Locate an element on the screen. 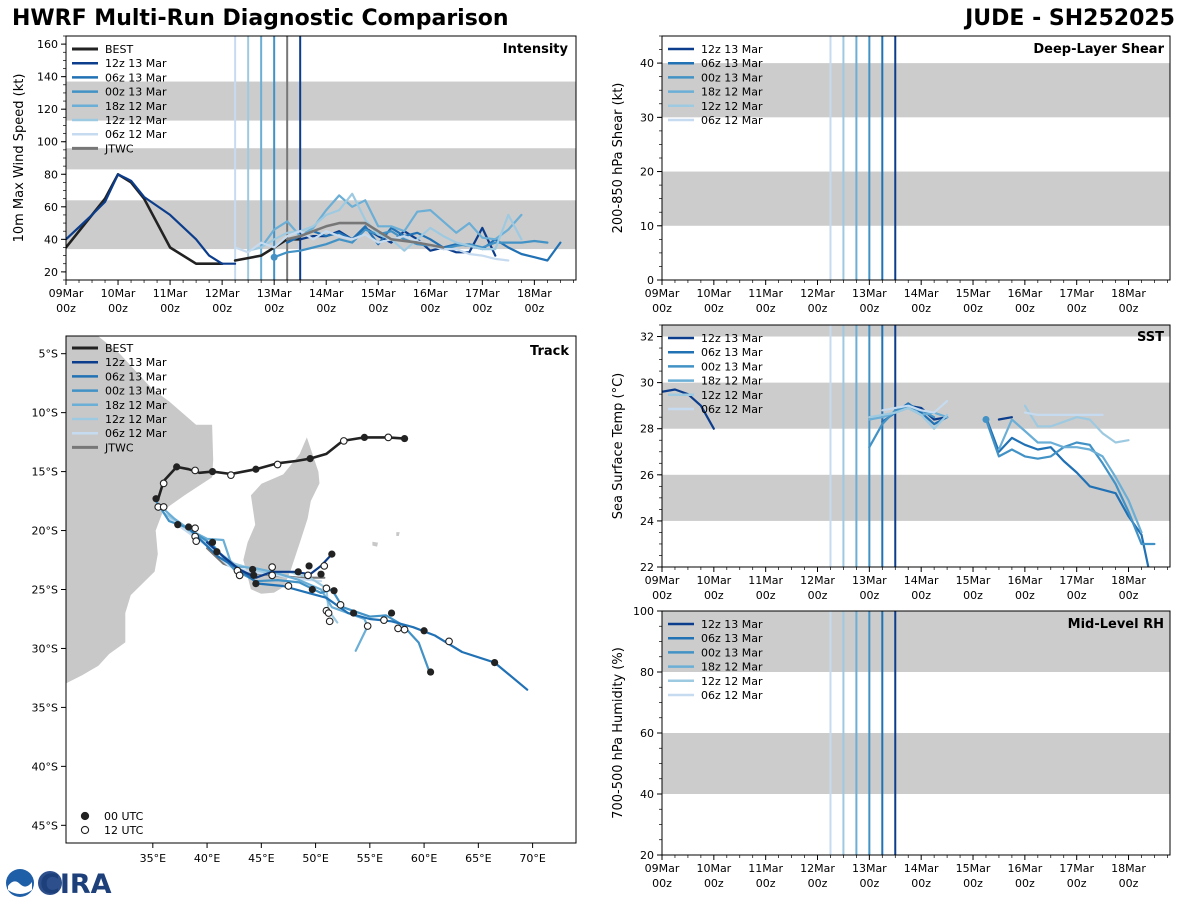 The image size is (1200, 900). shear-xtick-label-date: 16Mar is located at coordinates (1024, 293).